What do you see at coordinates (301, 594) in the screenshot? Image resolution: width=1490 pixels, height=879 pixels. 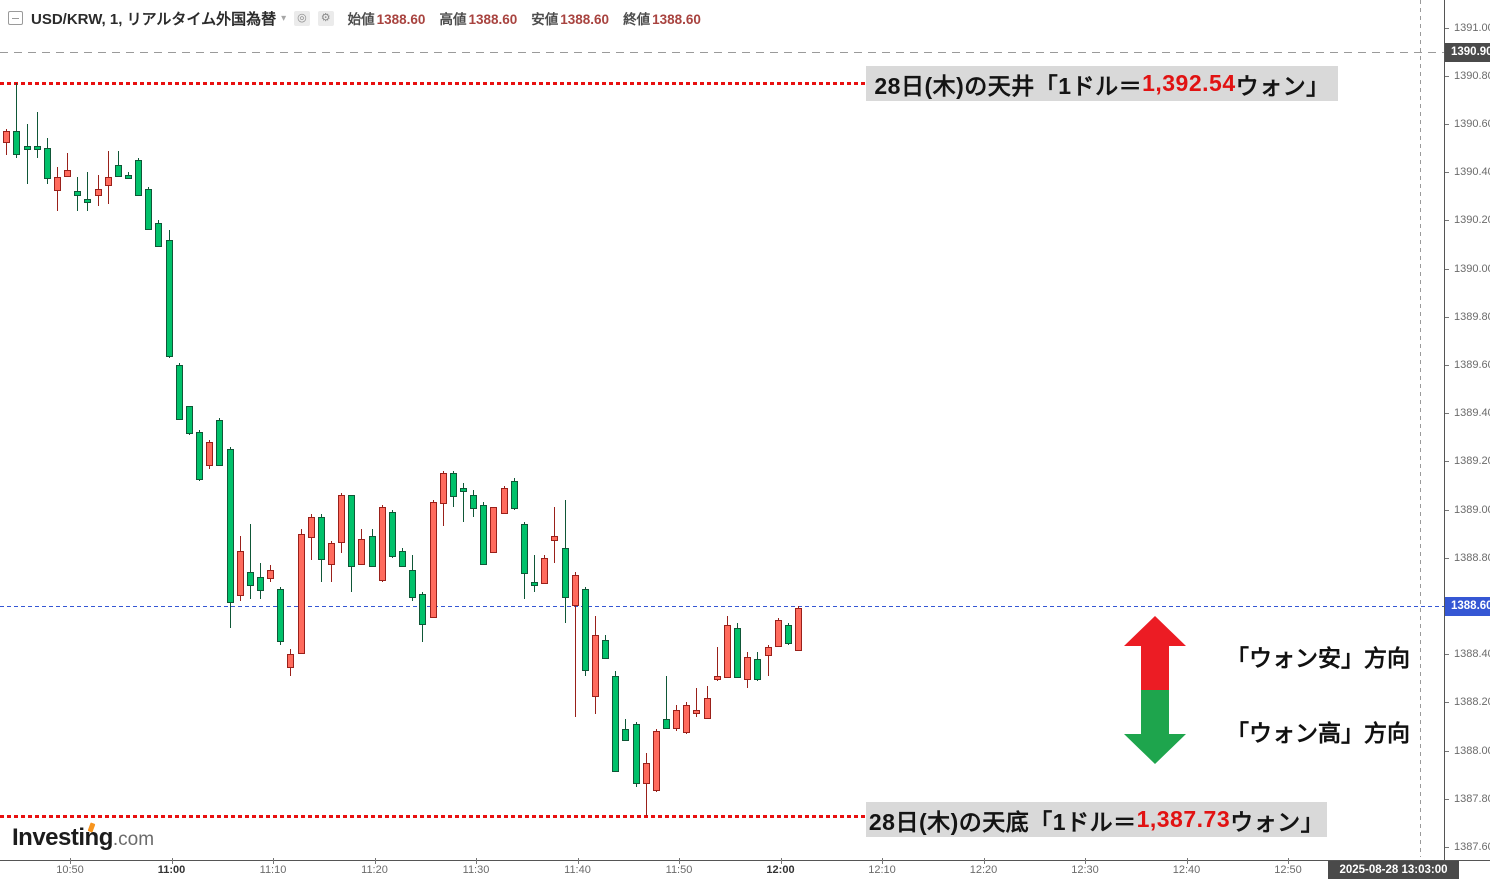 I see `candle-11:13` at bounding box center [301, 594].